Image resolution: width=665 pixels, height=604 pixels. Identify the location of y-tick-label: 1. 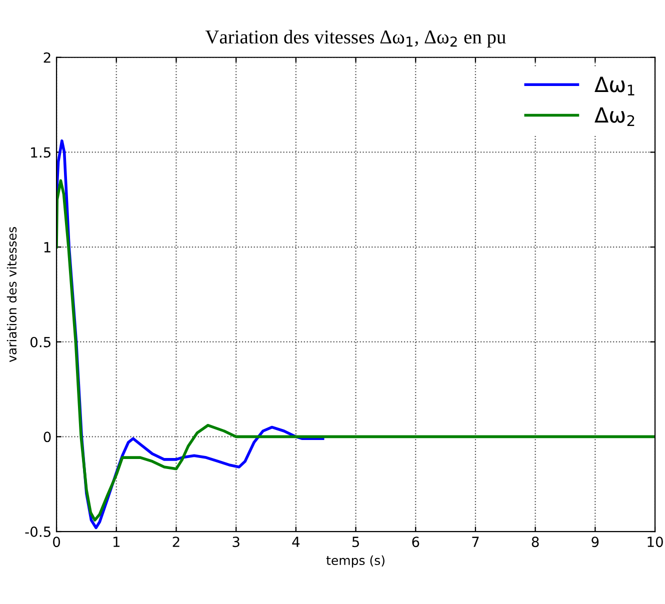
(47, 247).